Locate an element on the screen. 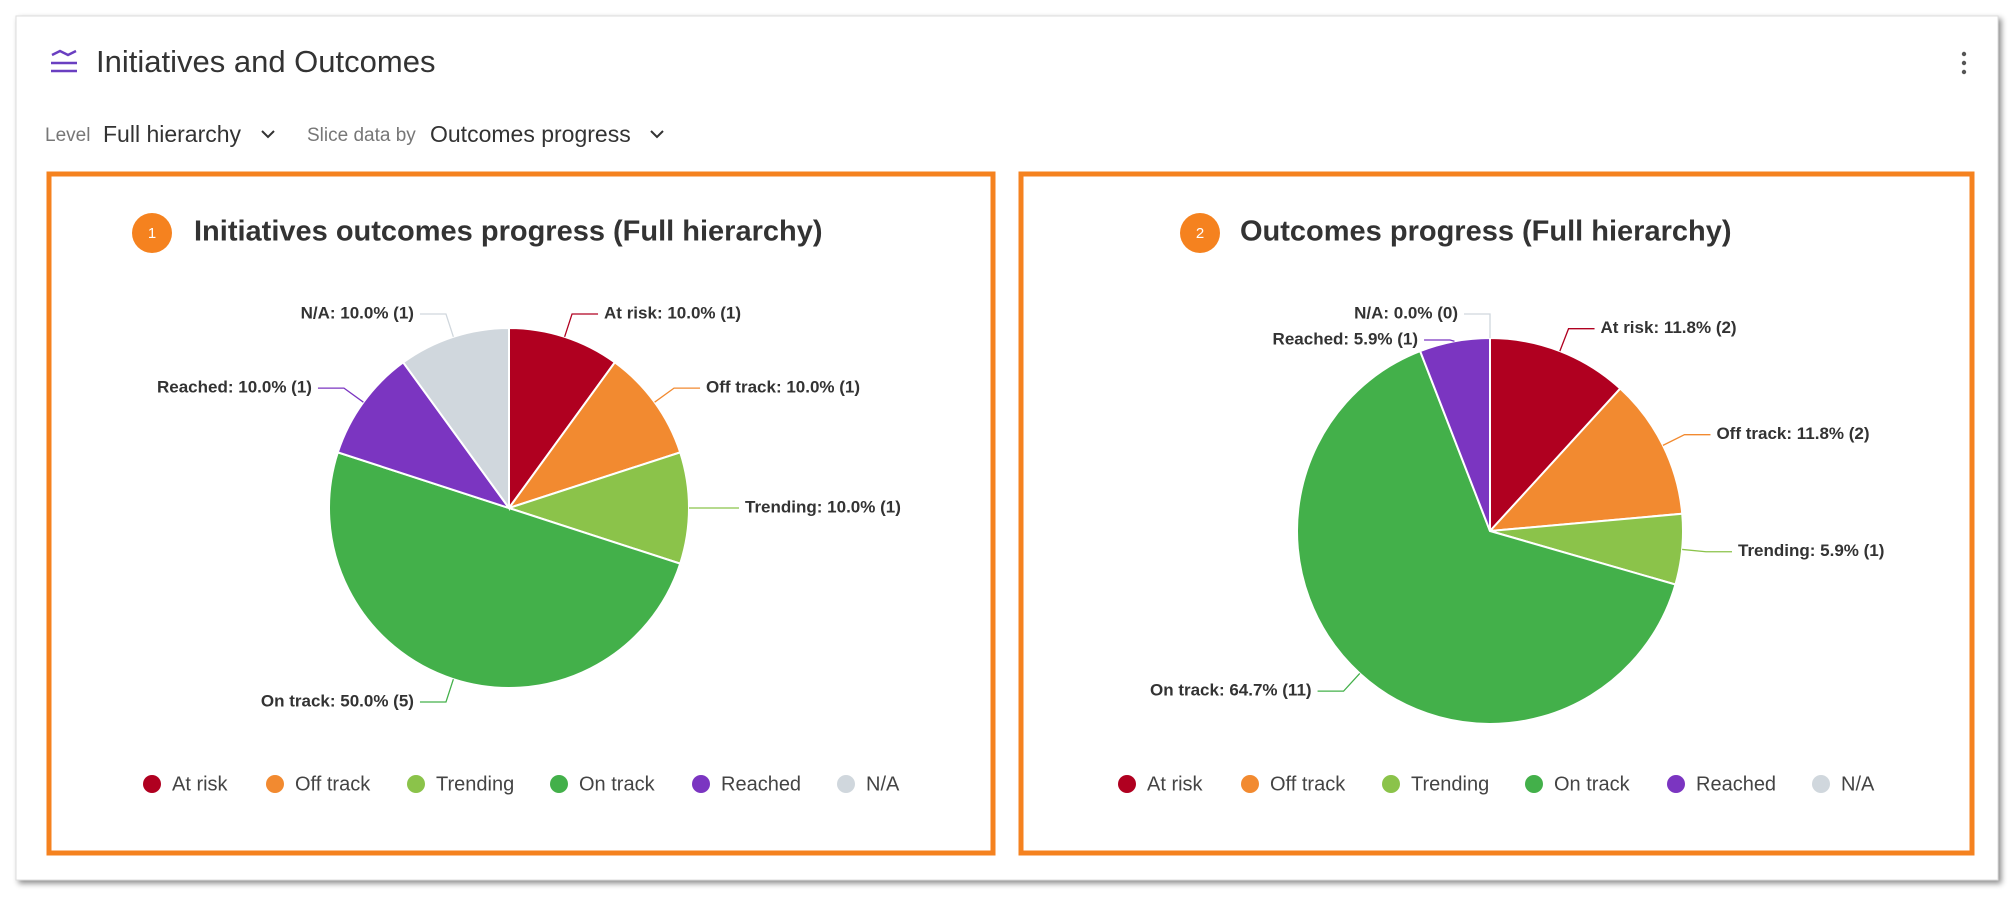 The image size is (2016, 904). chart-title: Outcomes progress (Full hierarchy) is located at coordinates (1486, 232).